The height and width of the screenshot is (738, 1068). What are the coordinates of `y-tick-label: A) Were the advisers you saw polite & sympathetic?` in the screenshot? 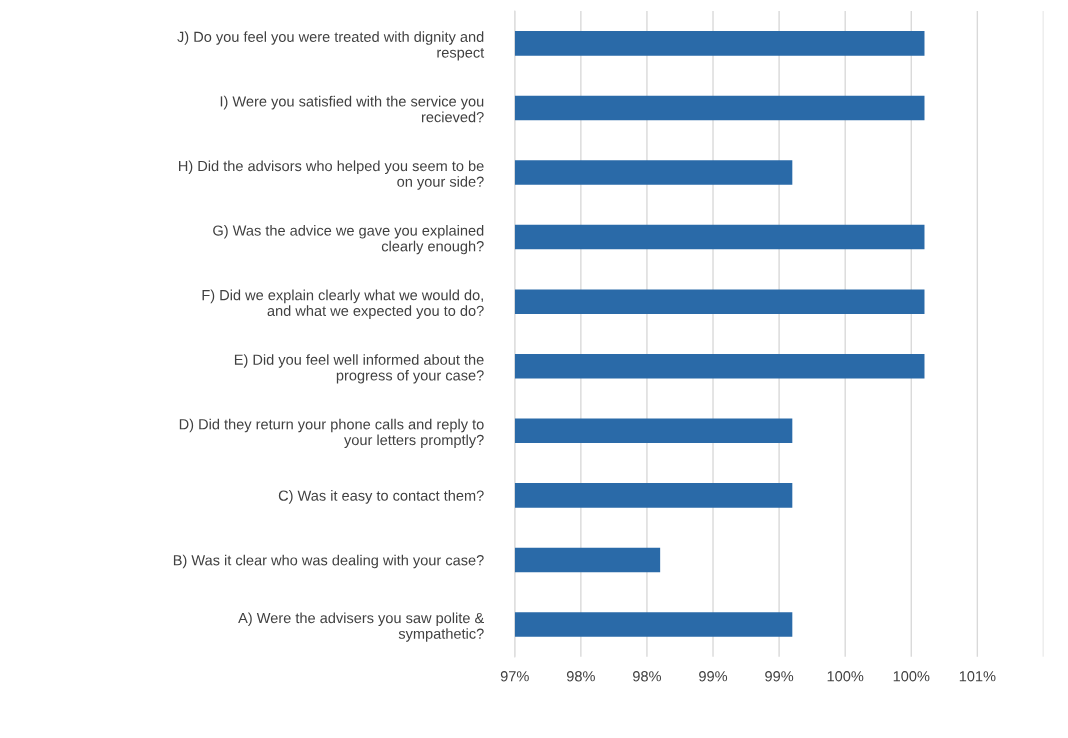 It's located at (361, 627).